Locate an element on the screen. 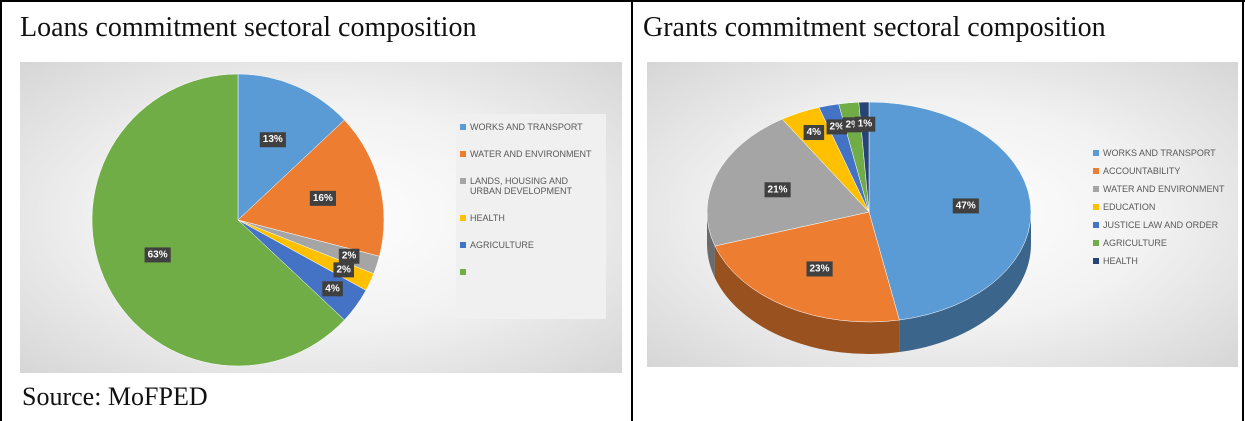 The height and width of the screenshot is (421, 1245). legend-item is located at coordinates (531, 271).